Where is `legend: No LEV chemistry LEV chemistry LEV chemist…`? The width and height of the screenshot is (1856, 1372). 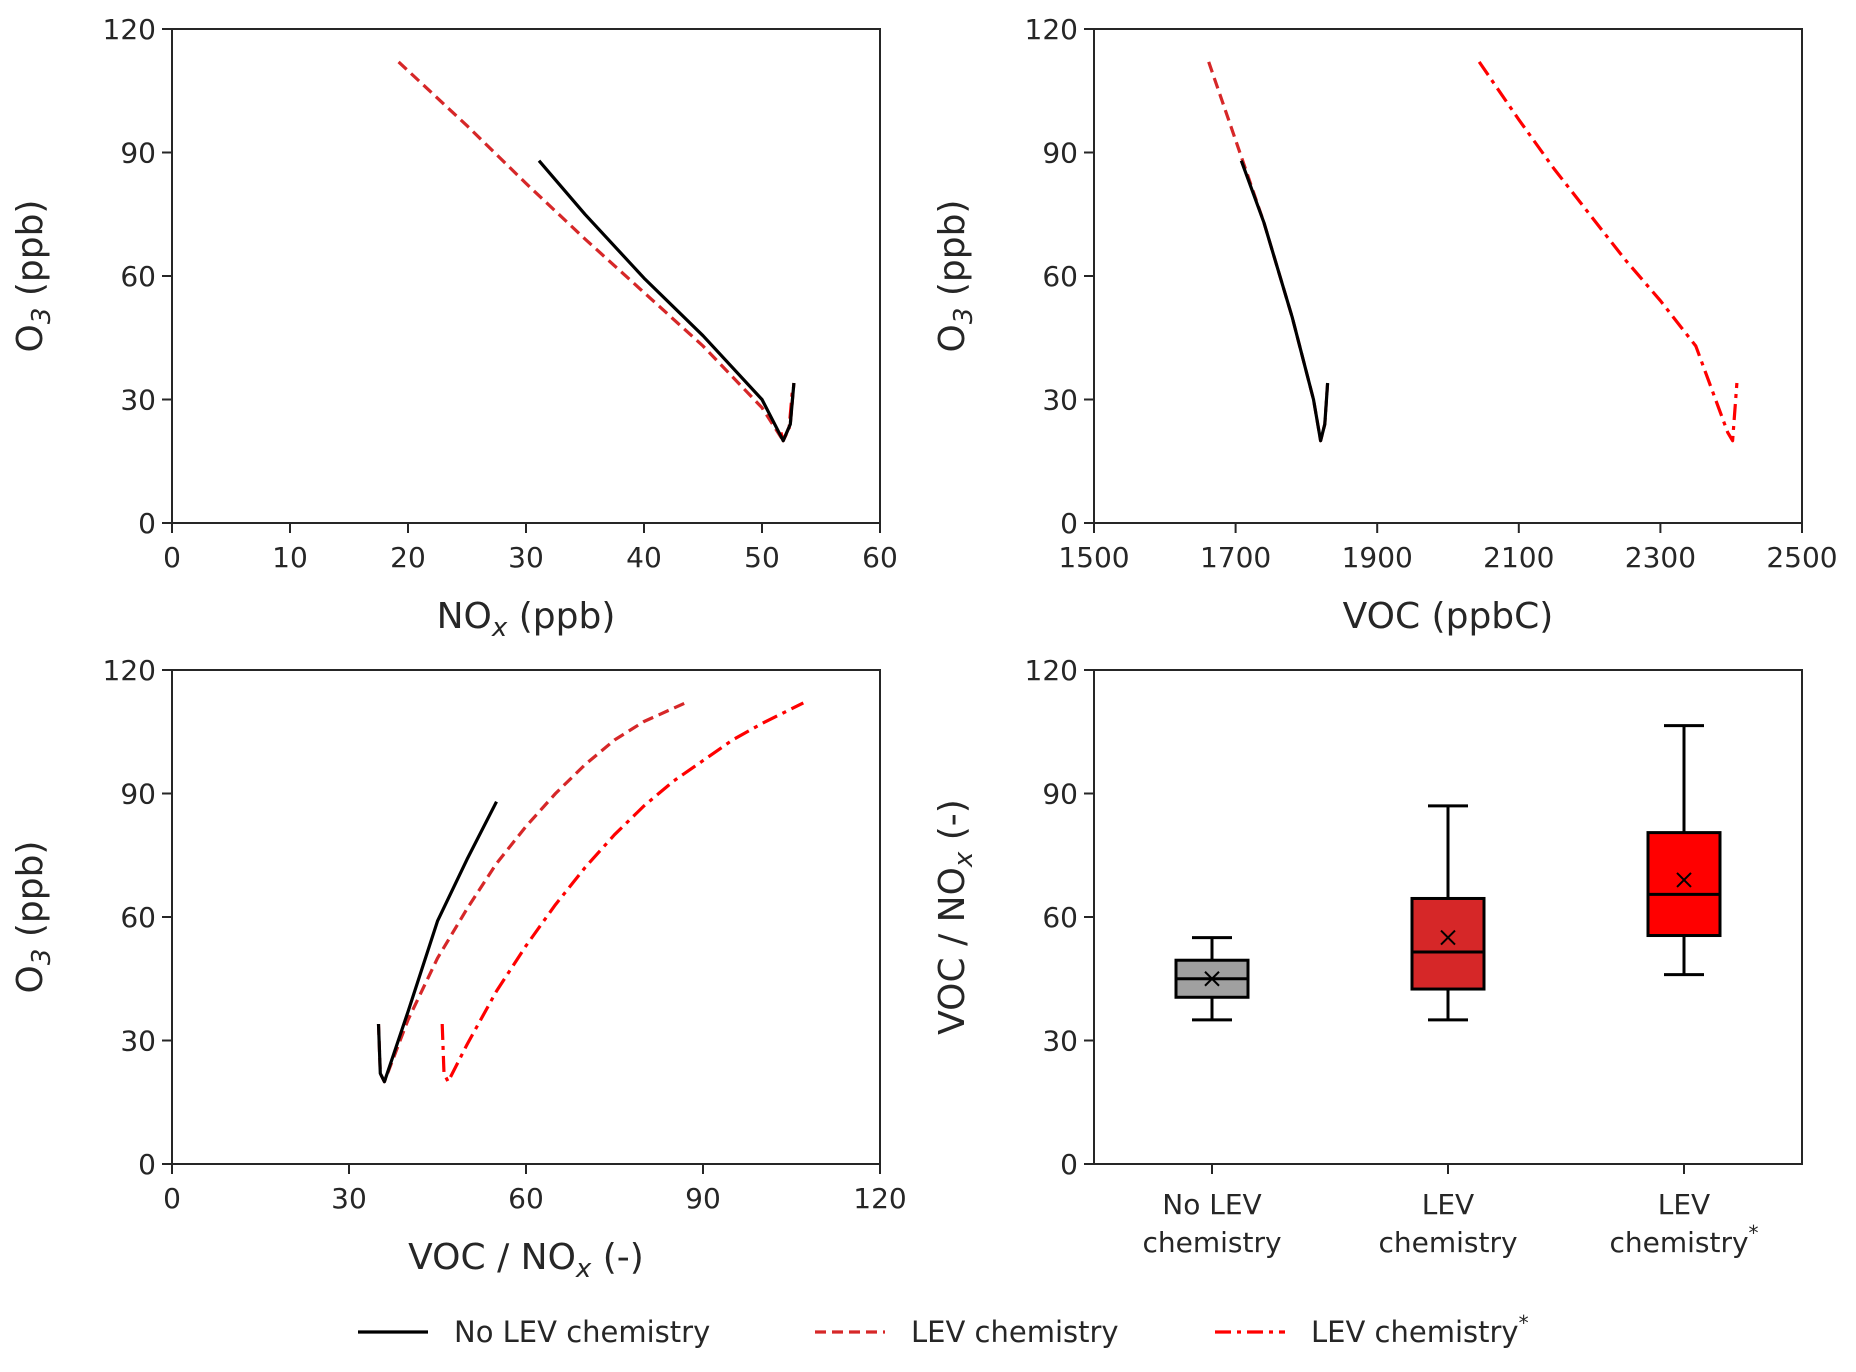 legend: No LEV chemistry LEV chemistry LEV chemist… is located at coordinates (943, 1330).